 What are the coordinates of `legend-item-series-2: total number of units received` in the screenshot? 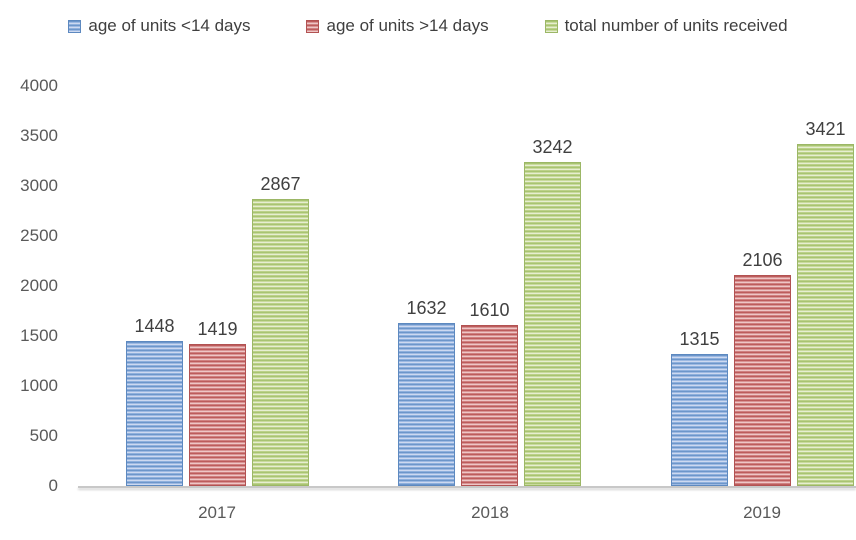 It's located at (666, 26).